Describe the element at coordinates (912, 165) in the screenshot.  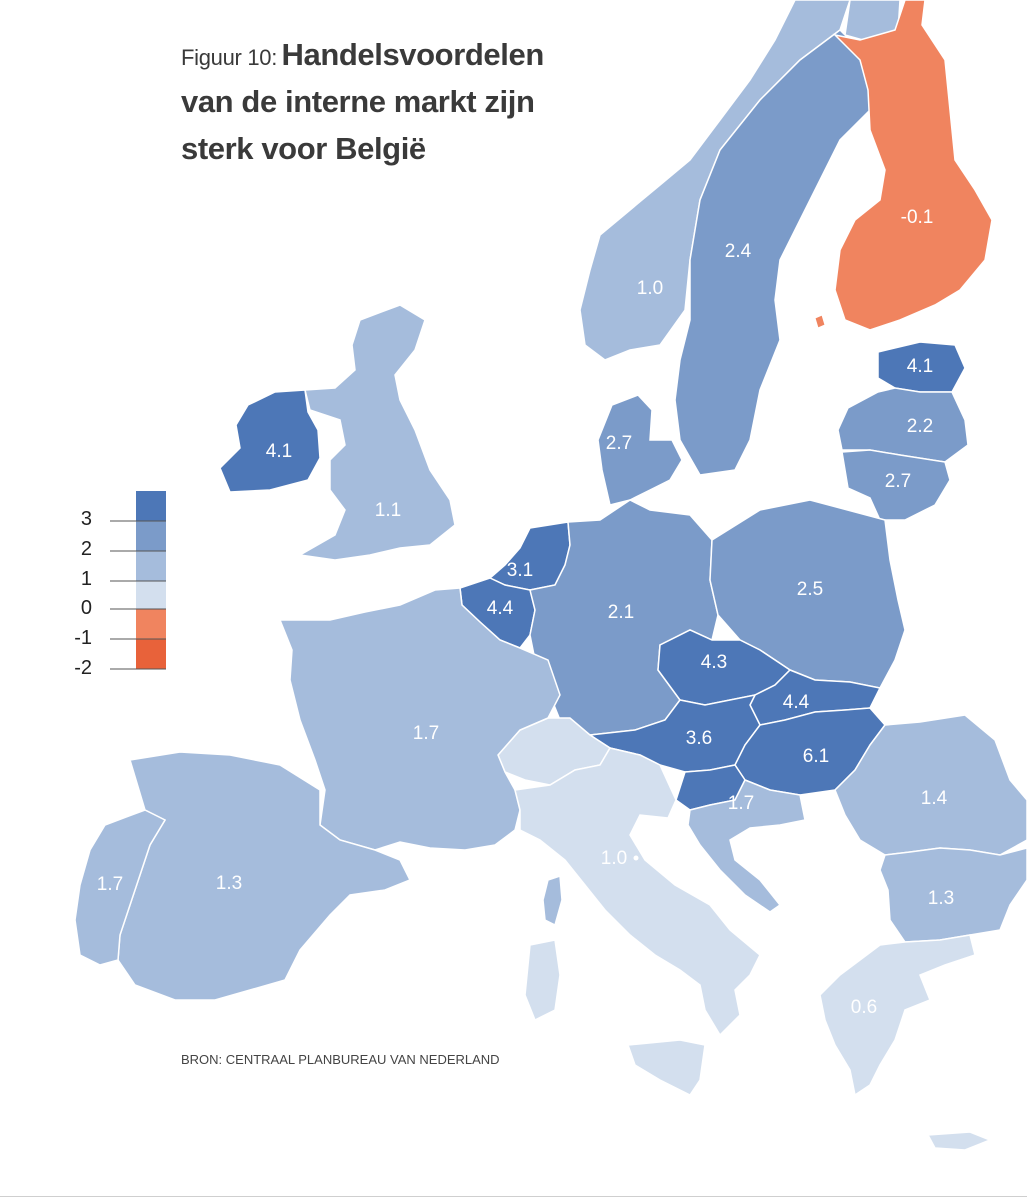
I see `country-finland` at that location.